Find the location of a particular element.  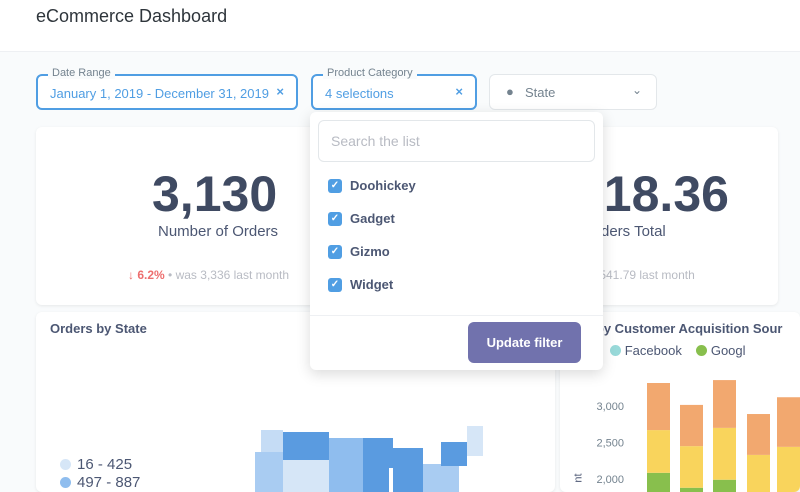

search-list-input: Search the list is located at coordinates (456, 141).